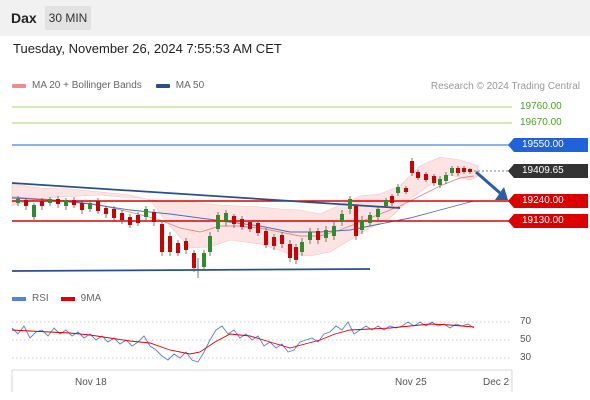 This screenshot has height=400, width=590. What do you see at coordinates (491, 185) in the screenshot?
I see `forecast-arrow` at bounding box center [491, 185].